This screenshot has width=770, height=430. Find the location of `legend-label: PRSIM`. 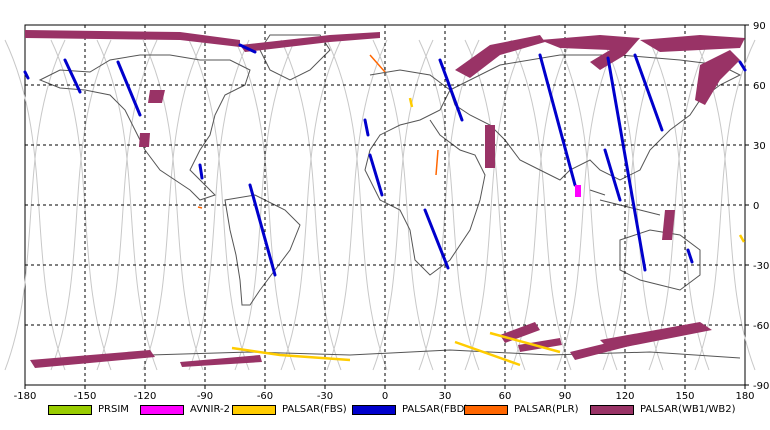

legend-label: PRSIM is located at coordinates (113, 409).